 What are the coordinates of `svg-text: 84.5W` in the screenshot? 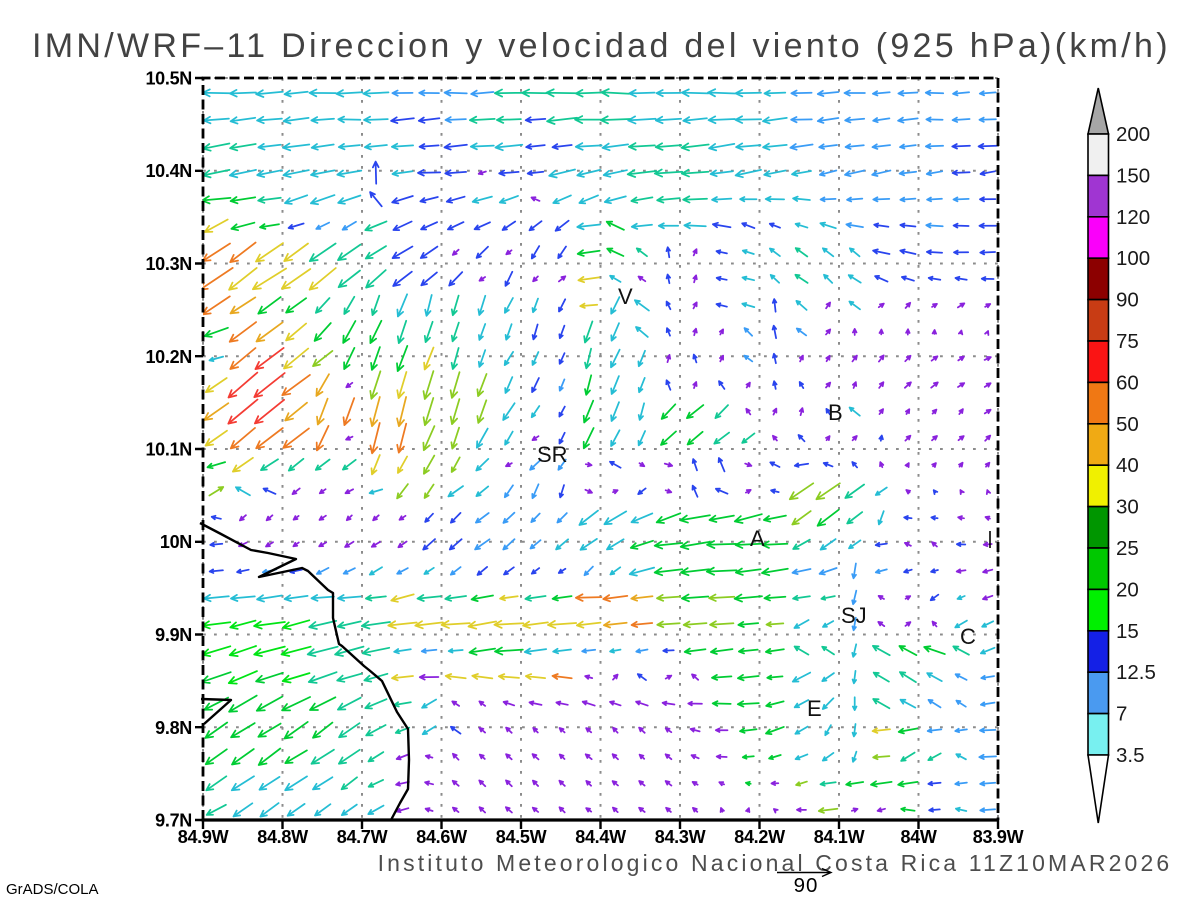 It's located at (521, 837).